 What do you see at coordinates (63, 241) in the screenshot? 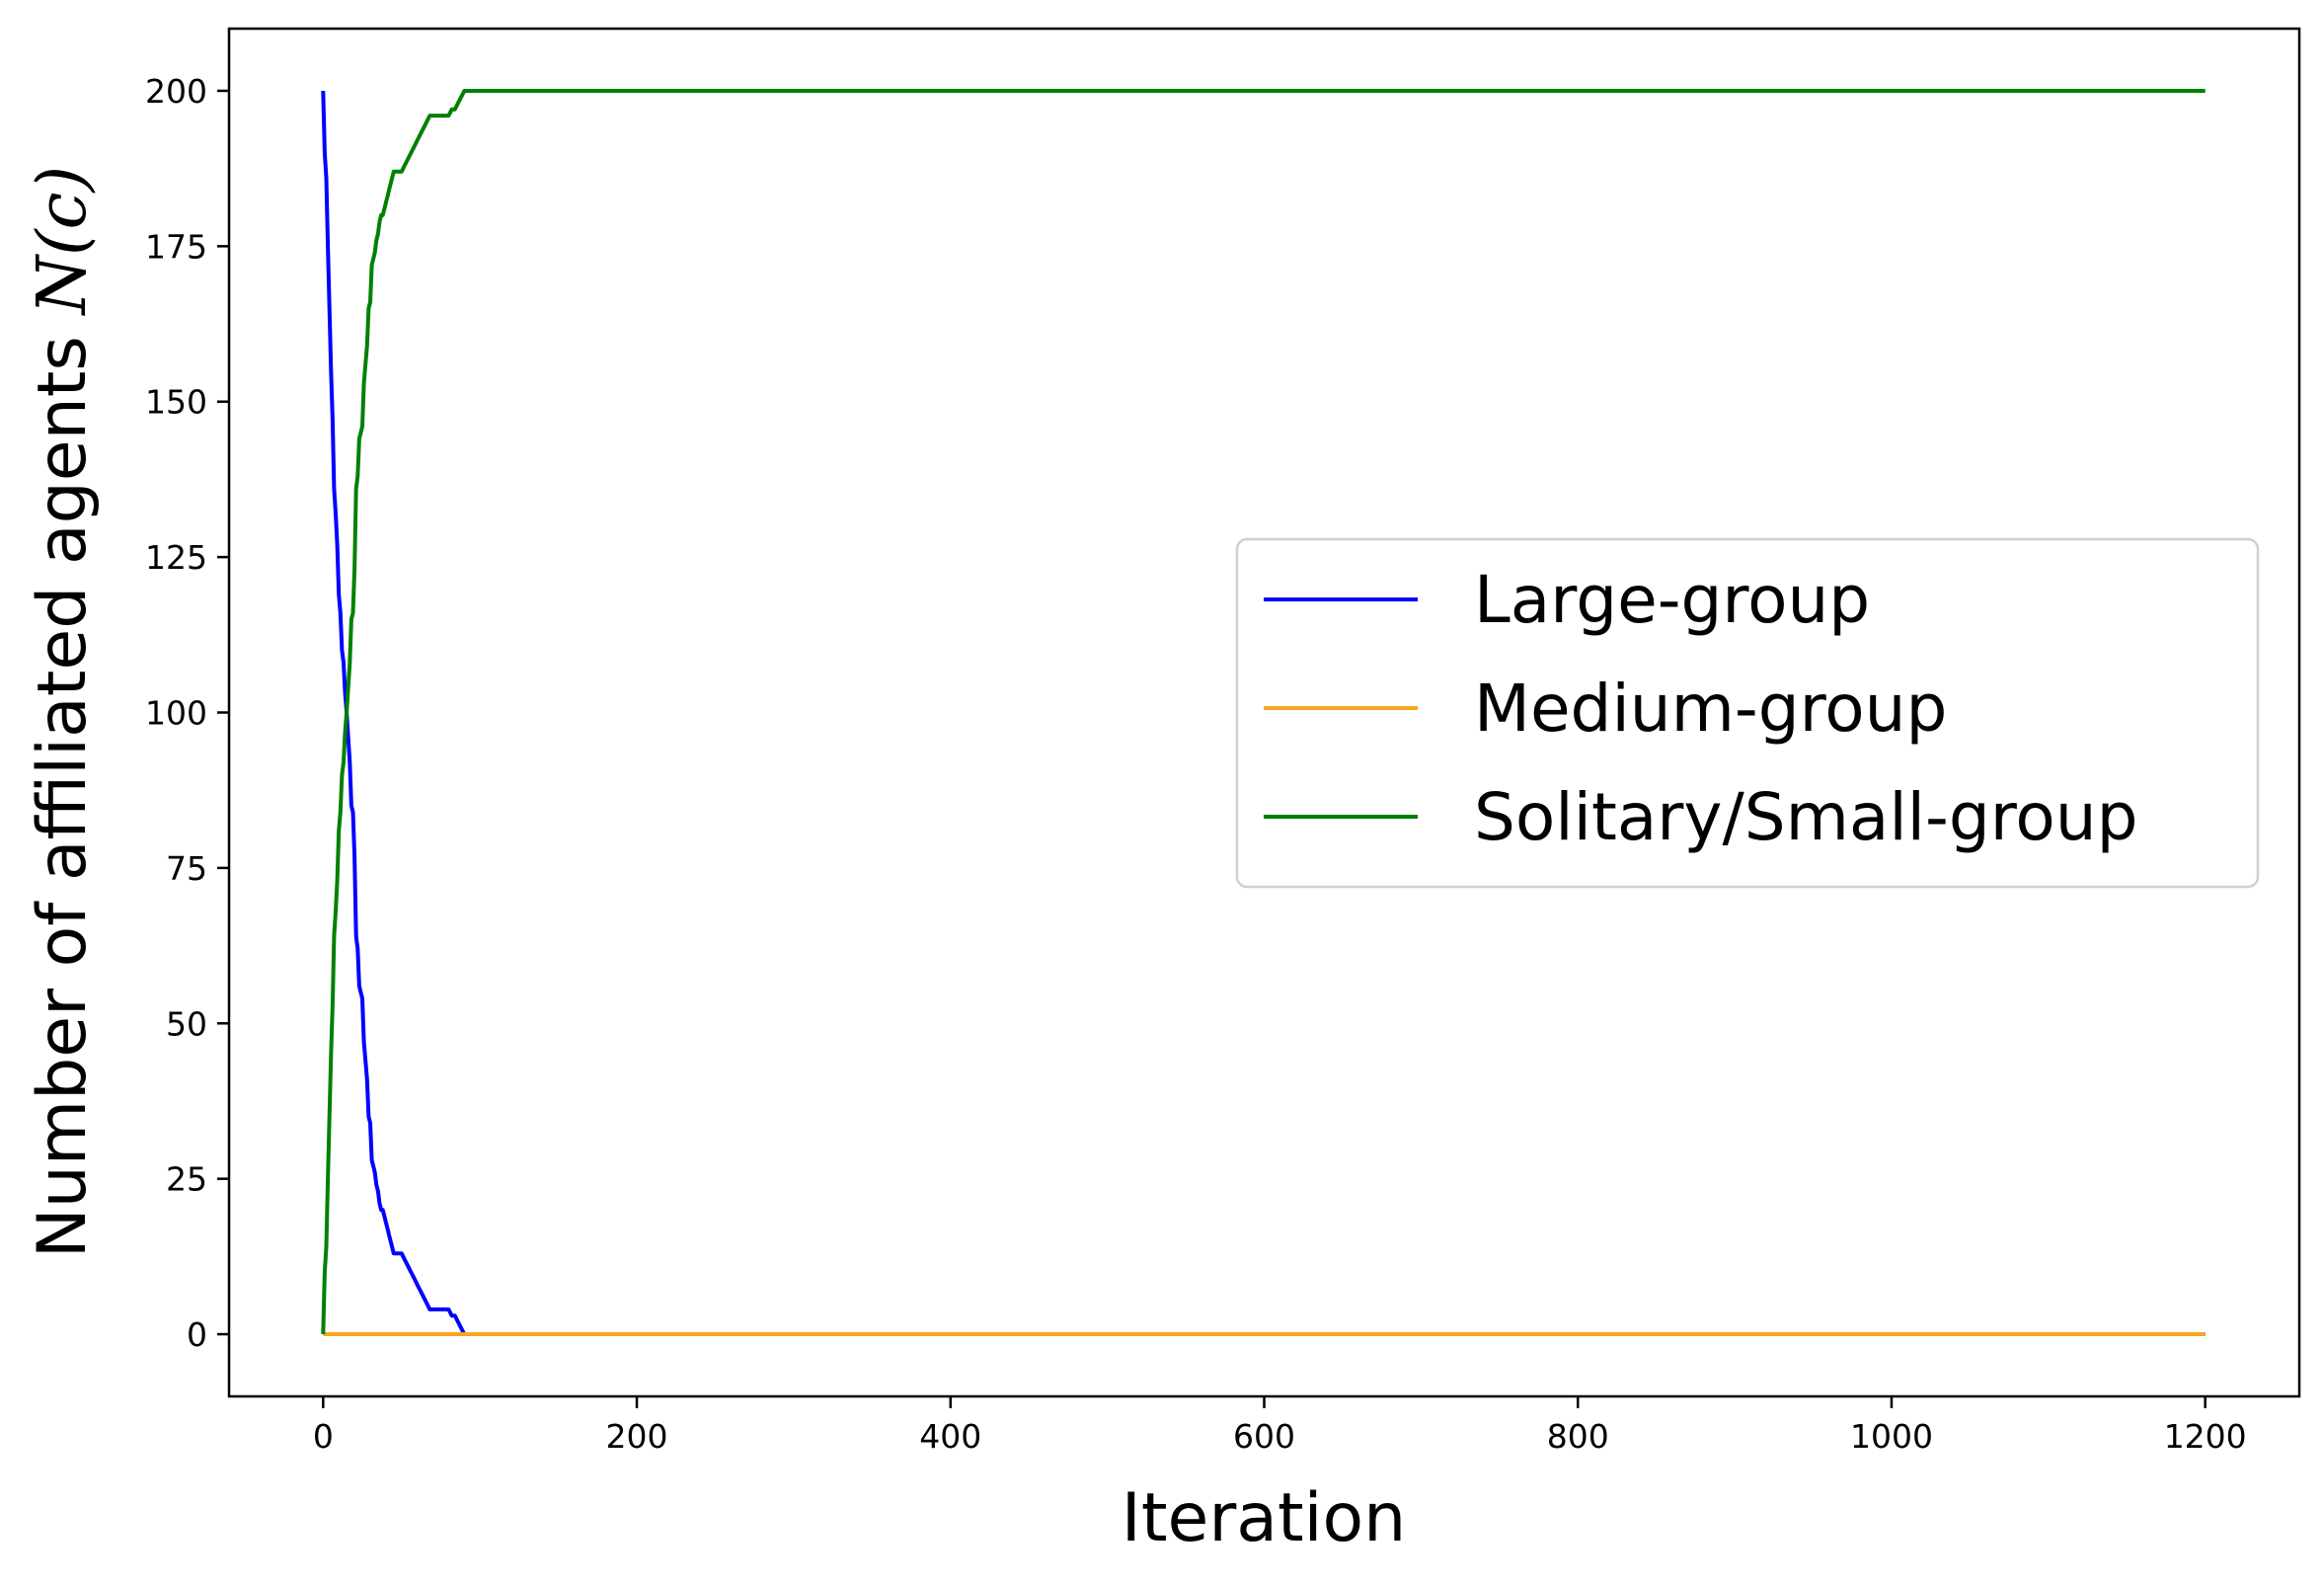
I see `y-axis-title-math: N(c)` at bounding box center [63, 241].